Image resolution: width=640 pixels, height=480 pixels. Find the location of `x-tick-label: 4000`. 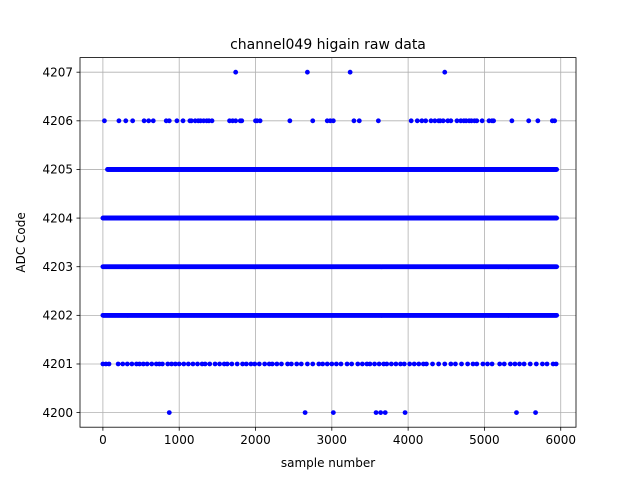

x-tick-label: 4000 is located at coordinates (408, 440).